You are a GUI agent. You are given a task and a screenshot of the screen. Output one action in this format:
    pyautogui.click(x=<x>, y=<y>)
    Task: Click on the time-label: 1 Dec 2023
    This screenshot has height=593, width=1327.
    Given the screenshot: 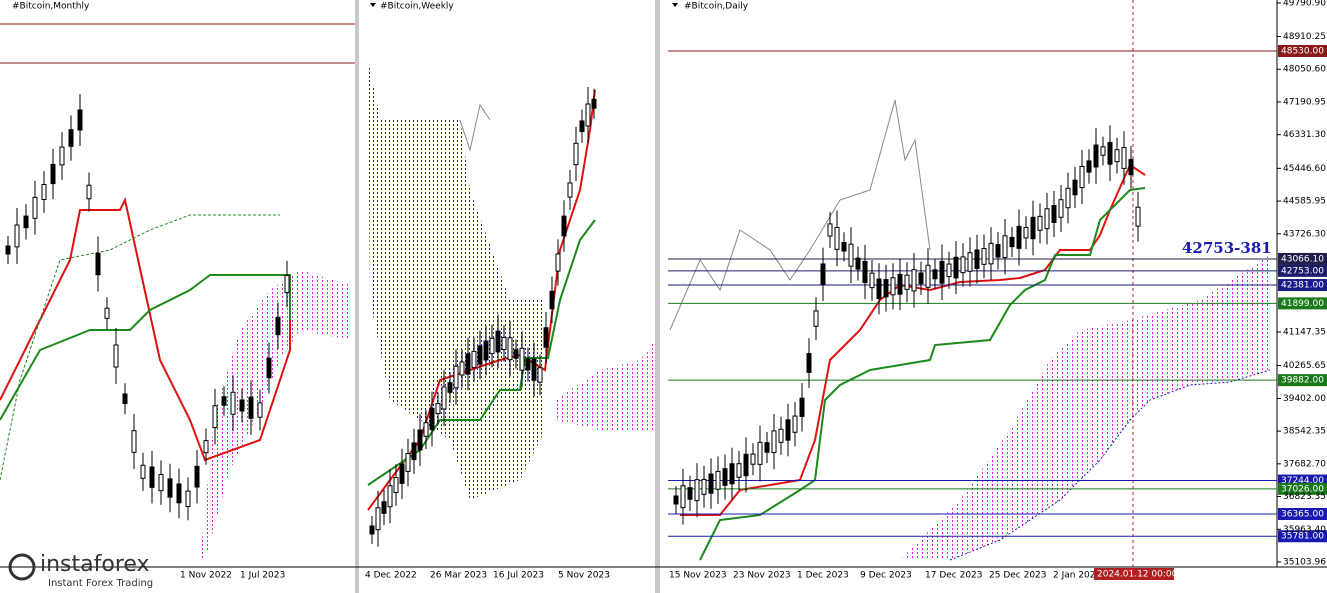 What is the action you would take?
    pyautogui.click(x=823, y=576)
    